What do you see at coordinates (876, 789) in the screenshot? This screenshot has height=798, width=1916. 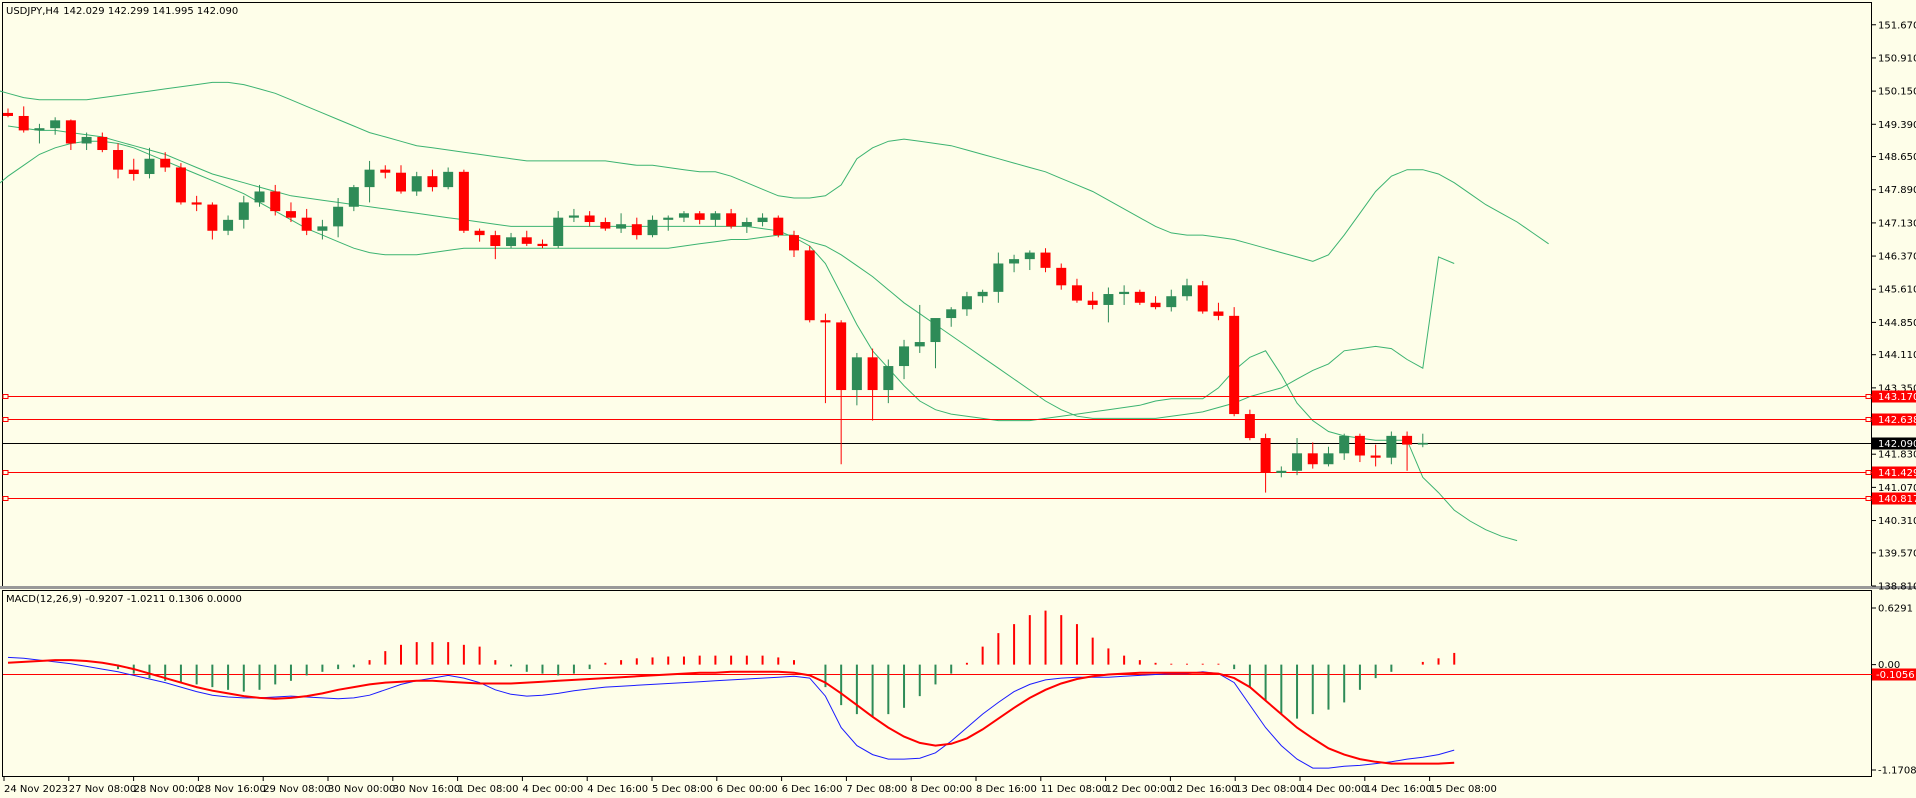 I see `time-tick-label: 7 Dec 08:00` at bounding box center [876, 789].